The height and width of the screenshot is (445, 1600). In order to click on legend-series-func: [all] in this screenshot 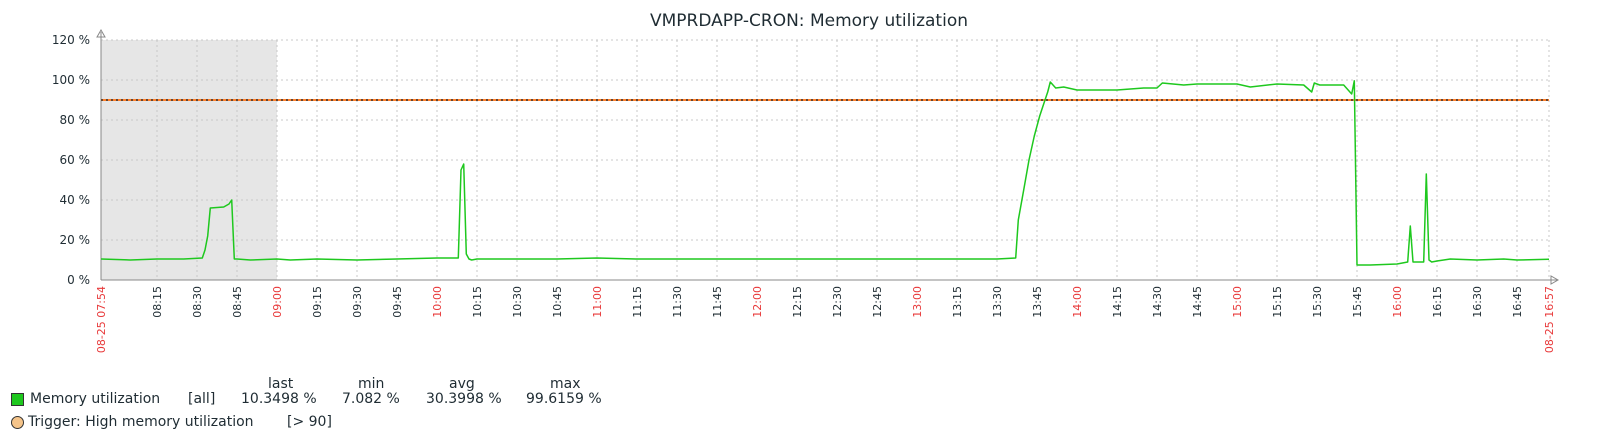, I will do `click(202, 399)`.